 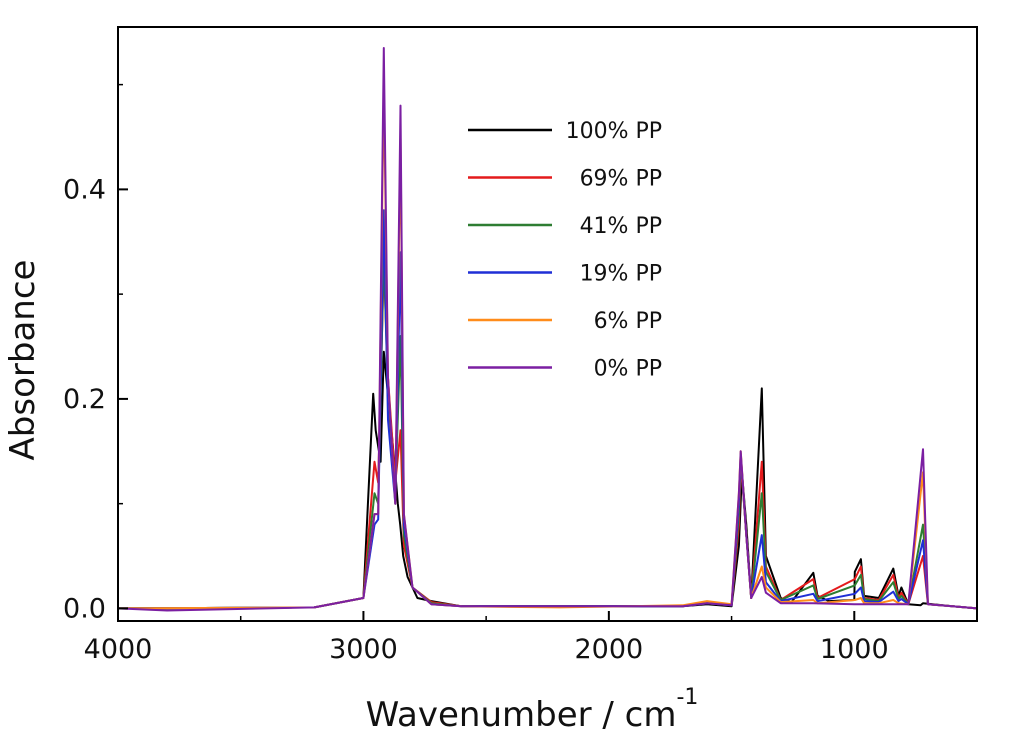 What do you see at coordinates (621, 274) in the screenshot?
I see `legend-label-3: 19% PP` at bounding box center [621, 274].